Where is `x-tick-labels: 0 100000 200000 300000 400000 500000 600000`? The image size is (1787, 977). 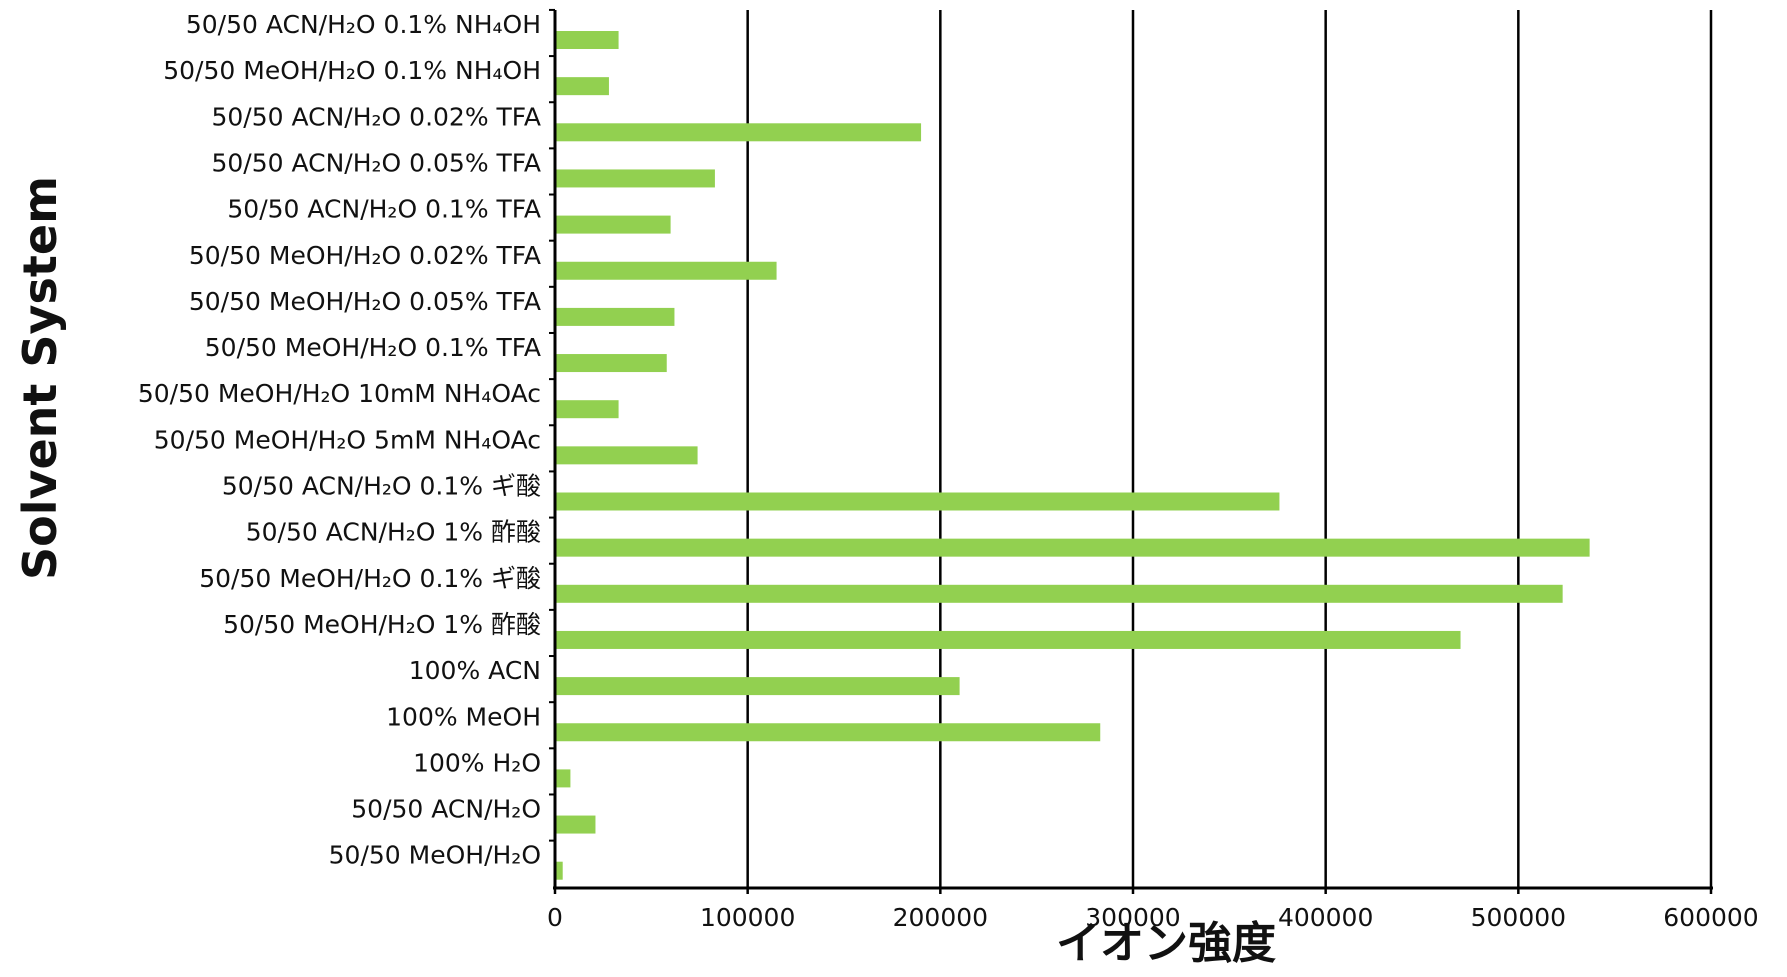
x-tick-labels: 0 100000 200000 300000 400000 500000 600000 is located at coordinates (1153, 917).